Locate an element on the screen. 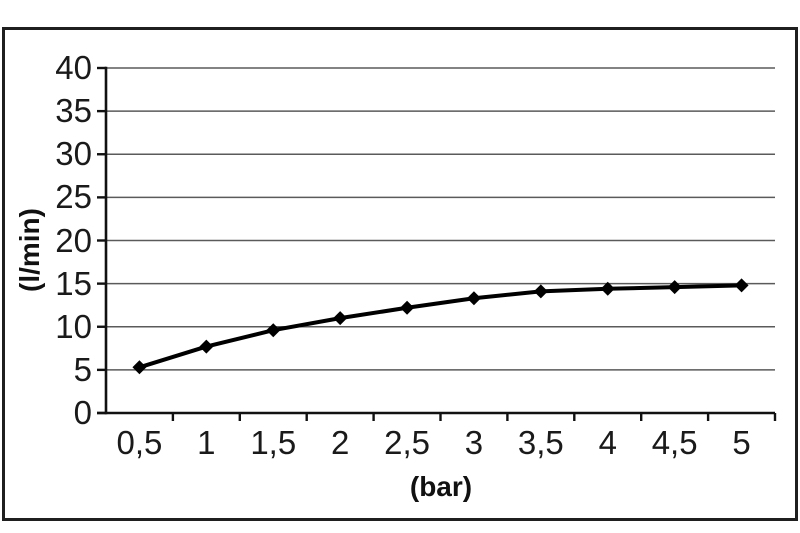 The height and width of the screenshot is (533, 800). x-tick-label: 2 is located at coordinates (340, 442).